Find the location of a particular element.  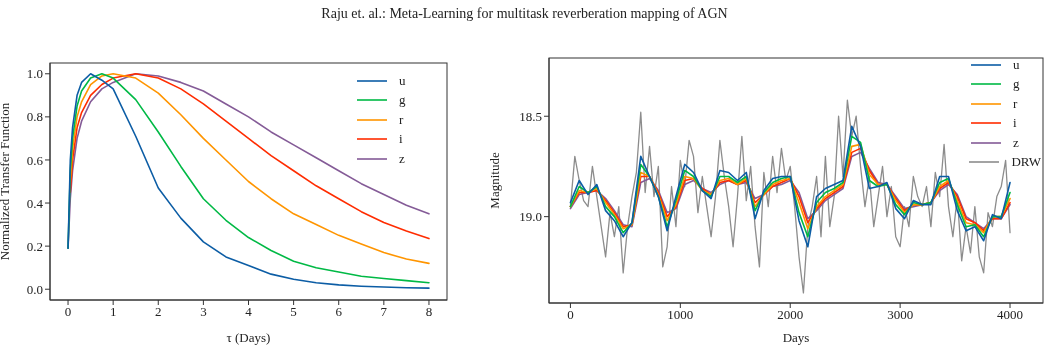

line-series is located at coordinates (790, 186).